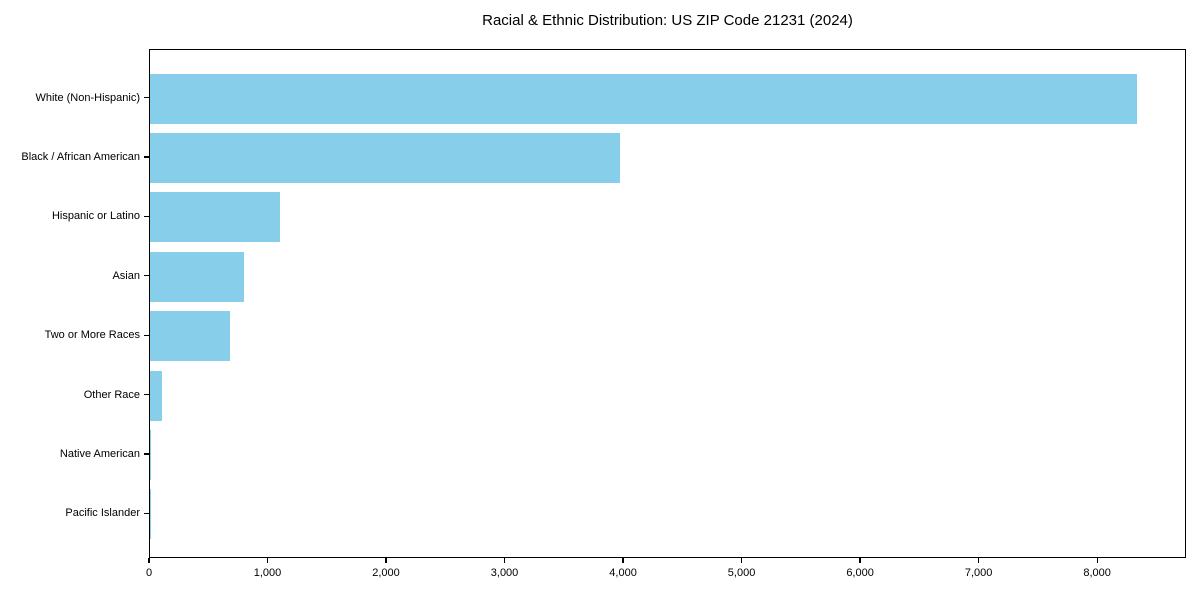 The width and height of the screenshot is (1200, 600). Describe the element at coordinates (80, 157) in the screenshot. I see `y-tick-label-black-african-american: Black / African American` at that location.